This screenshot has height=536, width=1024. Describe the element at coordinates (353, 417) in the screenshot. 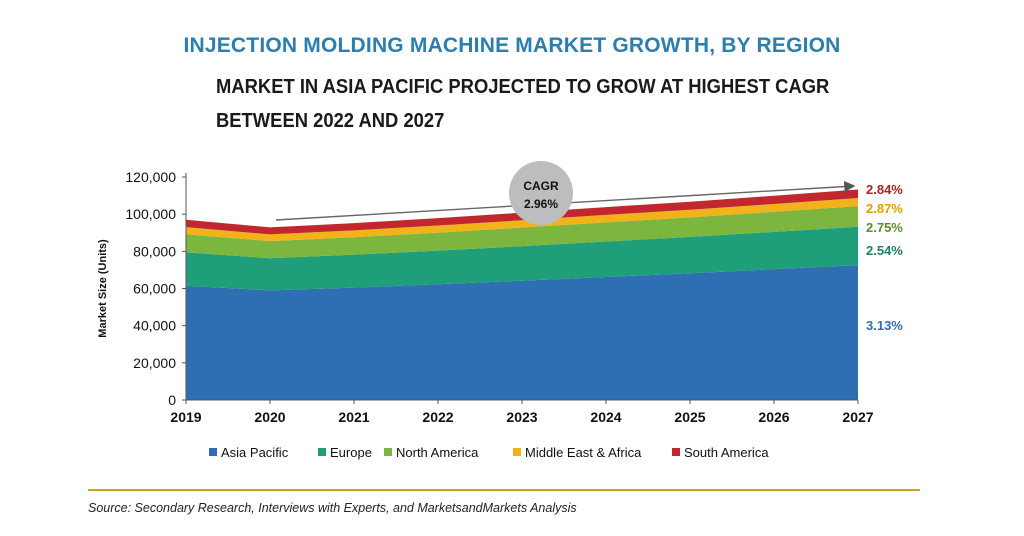

I see `x-tick-label: 2021` at that location.